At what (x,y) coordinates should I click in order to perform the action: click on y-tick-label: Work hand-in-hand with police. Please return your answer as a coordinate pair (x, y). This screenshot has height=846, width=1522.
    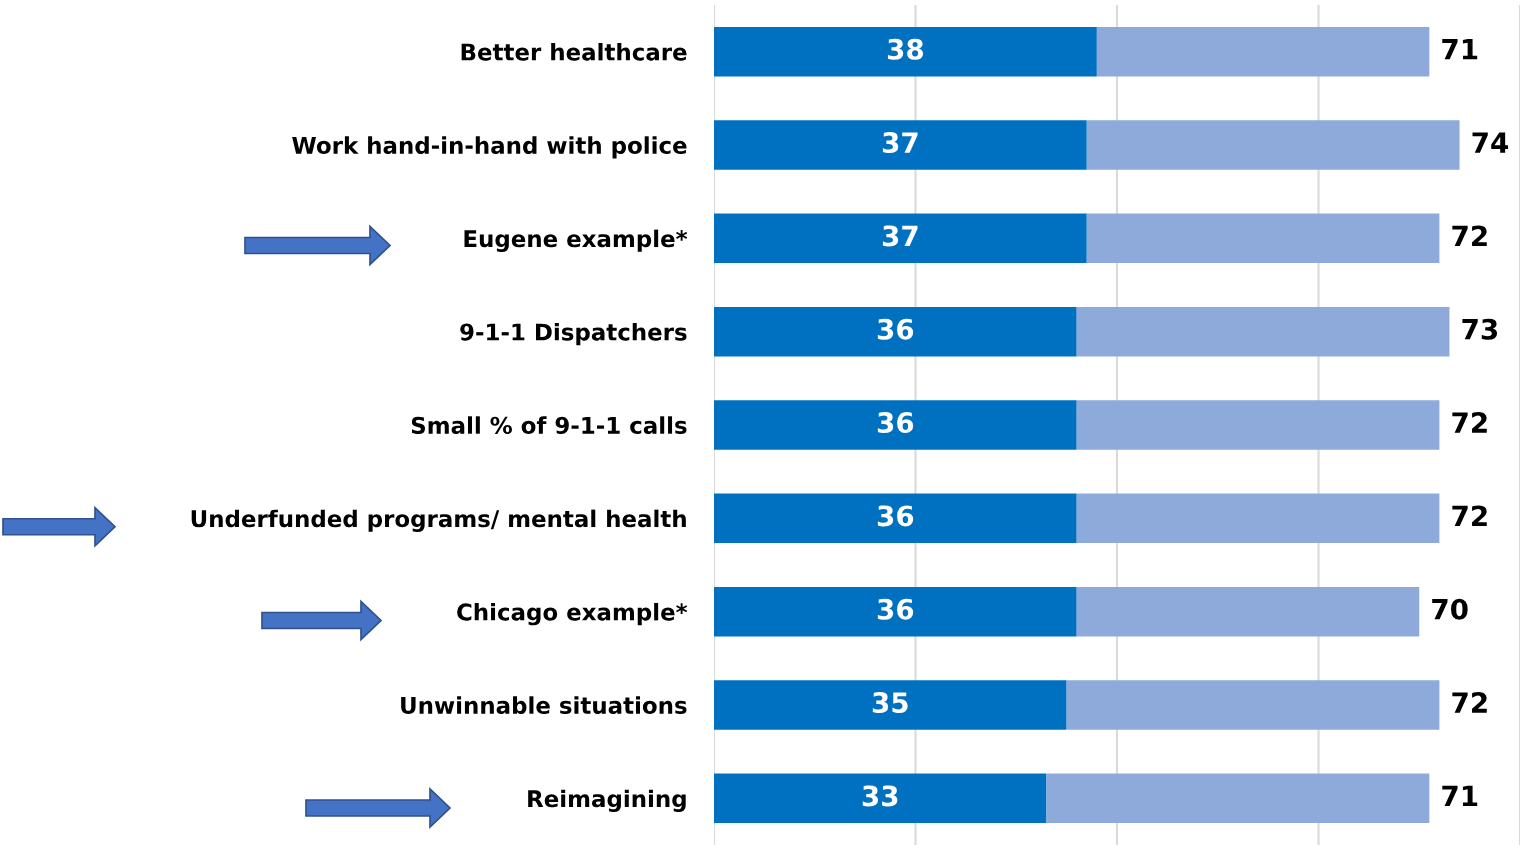
    Looking at the image, I should click on (489, 147).